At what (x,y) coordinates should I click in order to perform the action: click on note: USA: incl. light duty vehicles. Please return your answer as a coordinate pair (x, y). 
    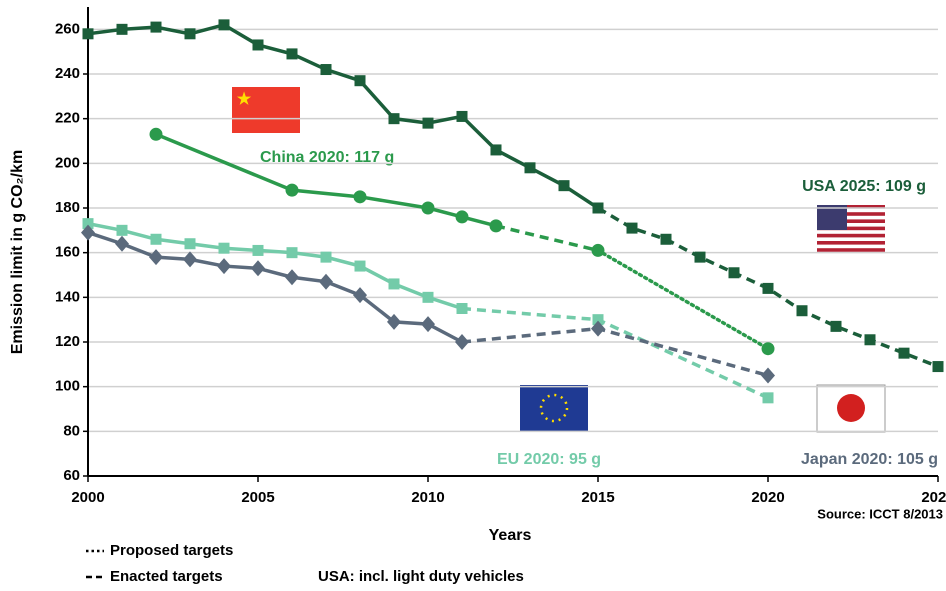
    Looking at the image, I should click on (421, 576).